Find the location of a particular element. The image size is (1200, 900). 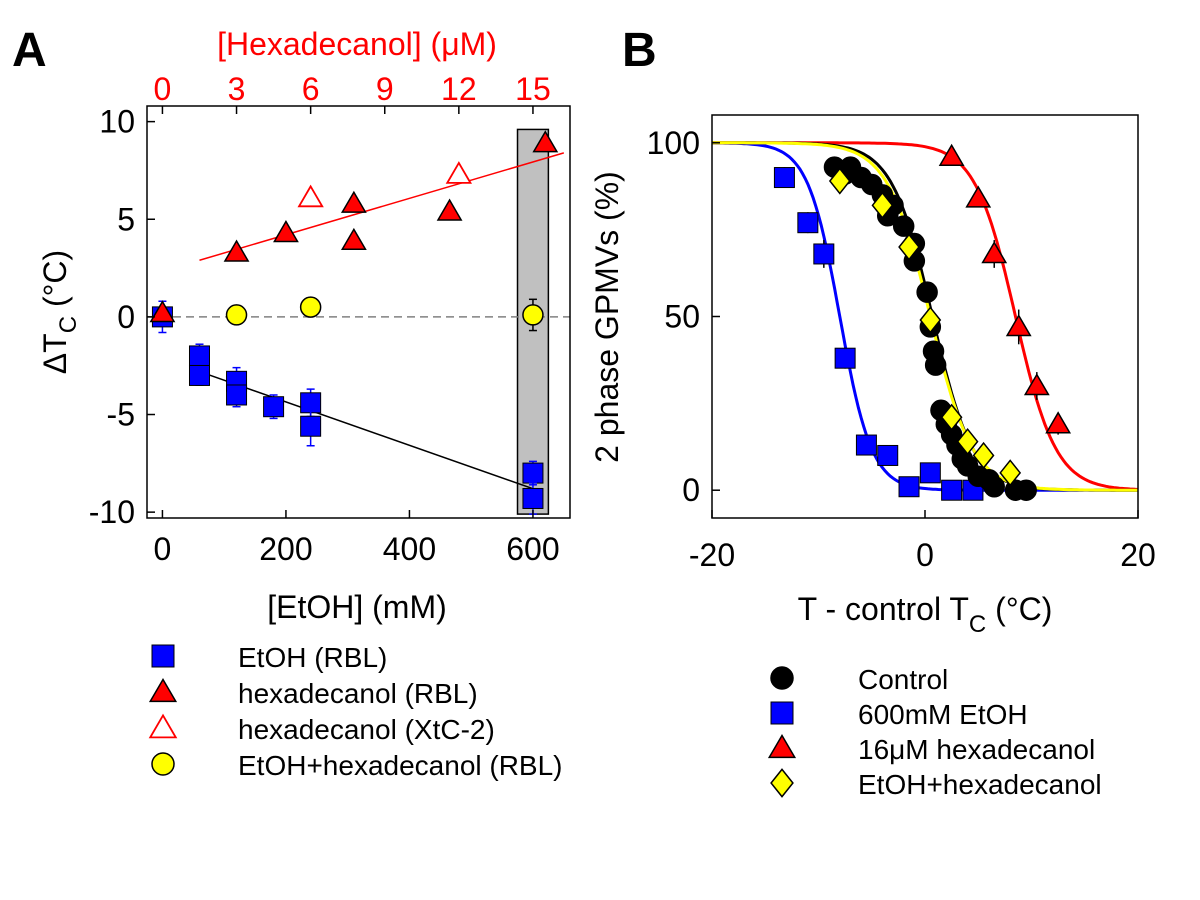

x-axis-title-sub: C is located at coordinates (977, 624).